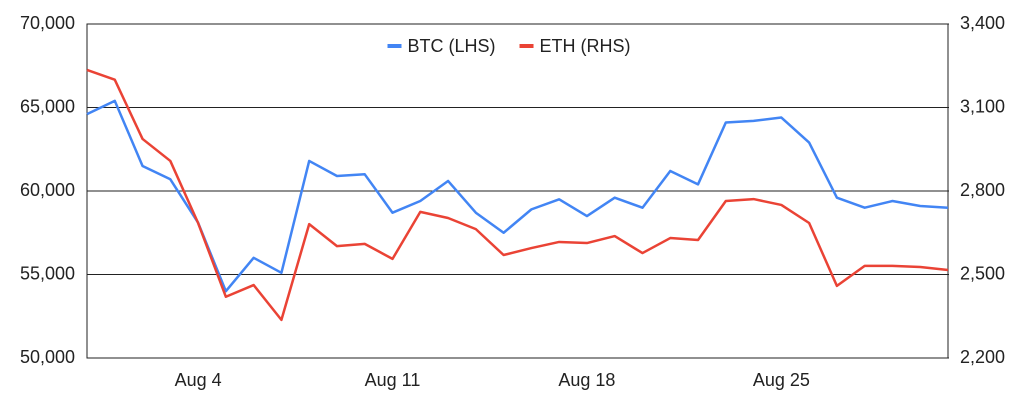 Image resolution: width=1024 pixels, height=403 pixels. I want to click on y2-tick-label: 2,800, so click(982, 190).